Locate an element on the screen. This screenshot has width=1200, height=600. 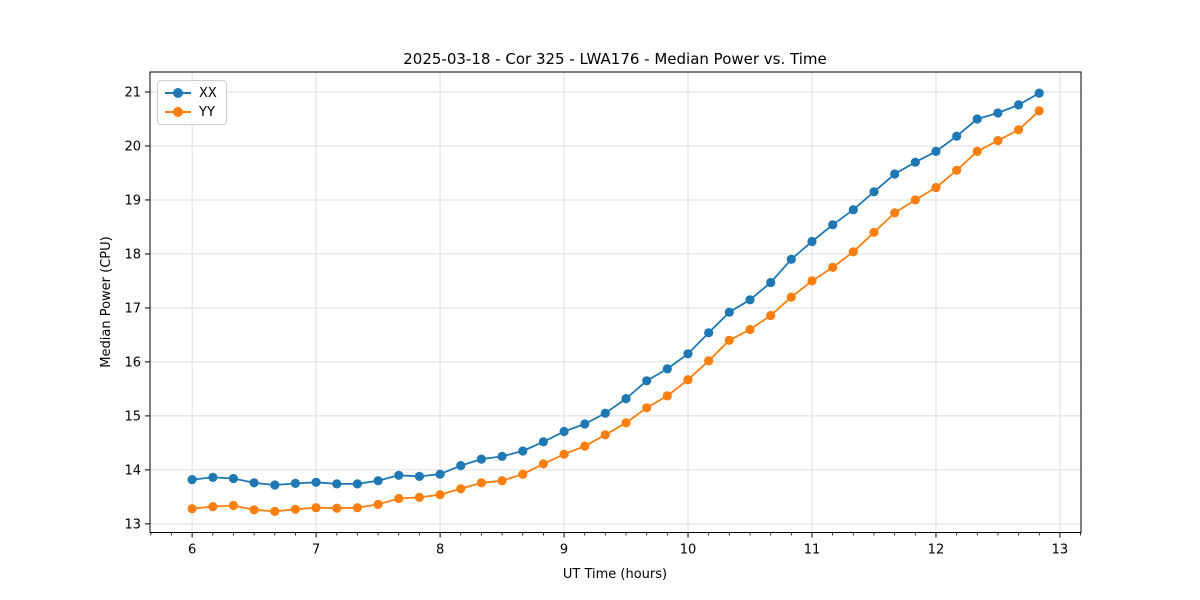
x-axis-label: UT Time (hours) is located at coordinates (615, 574).